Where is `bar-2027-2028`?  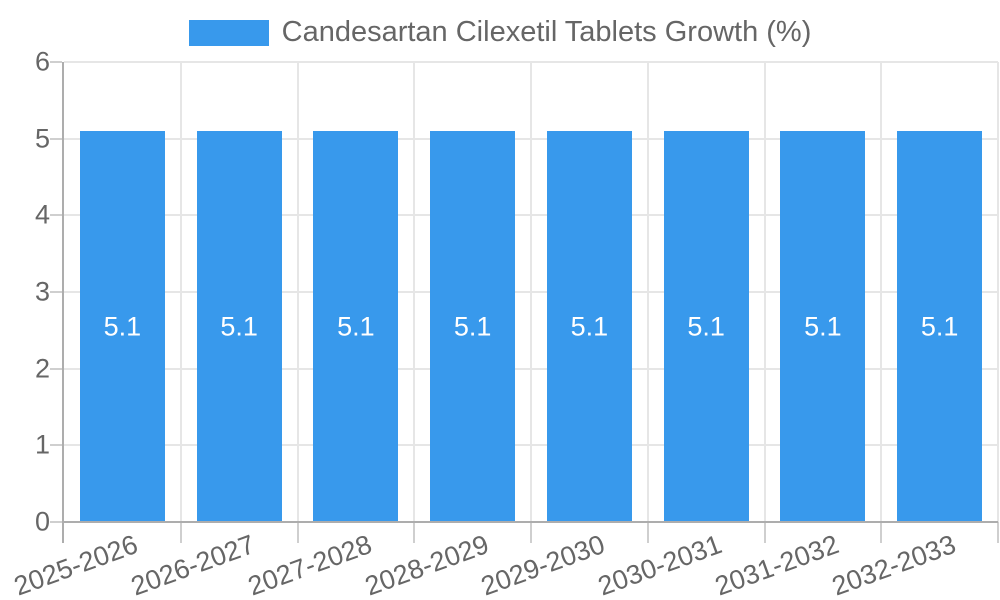 bar-2027-2028 is located at coordinates (356, 326).